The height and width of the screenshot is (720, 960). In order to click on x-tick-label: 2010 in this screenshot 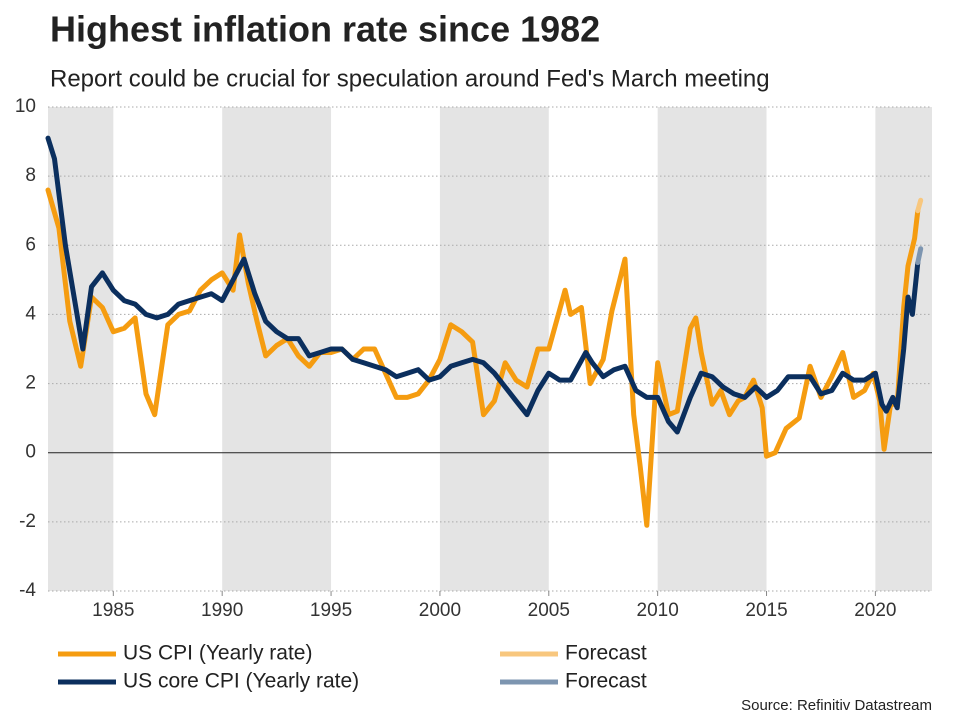, I will do `click(658, 610)`.